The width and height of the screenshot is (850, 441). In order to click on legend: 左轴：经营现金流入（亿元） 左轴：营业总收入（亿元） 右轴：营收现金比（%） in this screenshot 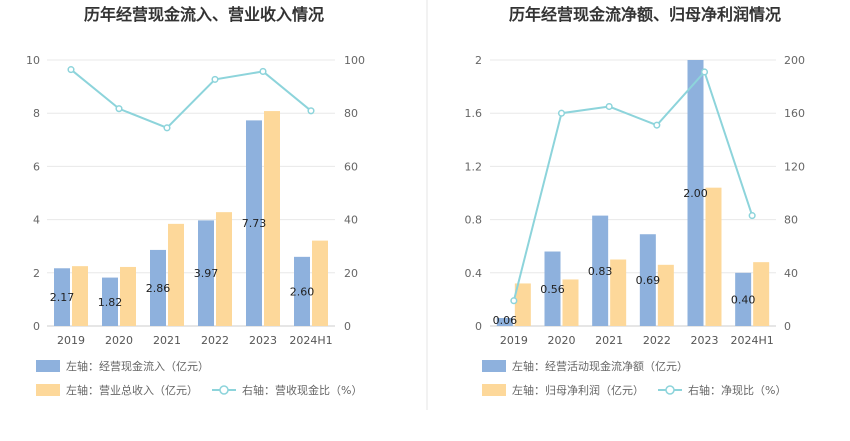, I will do `click(199, 378)`.